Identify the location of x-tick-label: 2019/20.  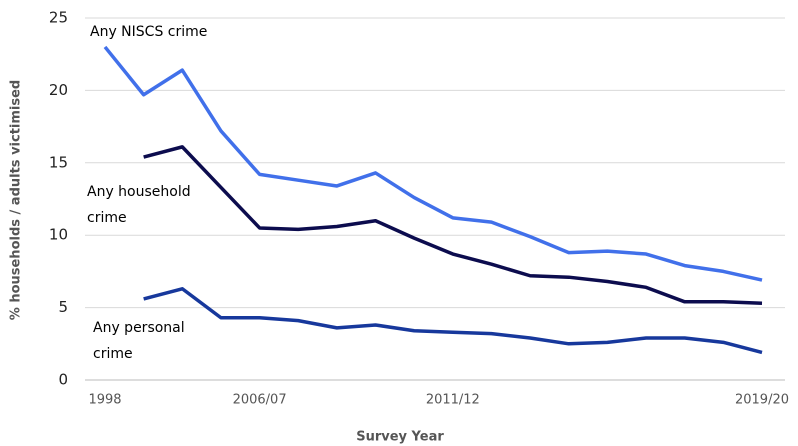
(762, 400).